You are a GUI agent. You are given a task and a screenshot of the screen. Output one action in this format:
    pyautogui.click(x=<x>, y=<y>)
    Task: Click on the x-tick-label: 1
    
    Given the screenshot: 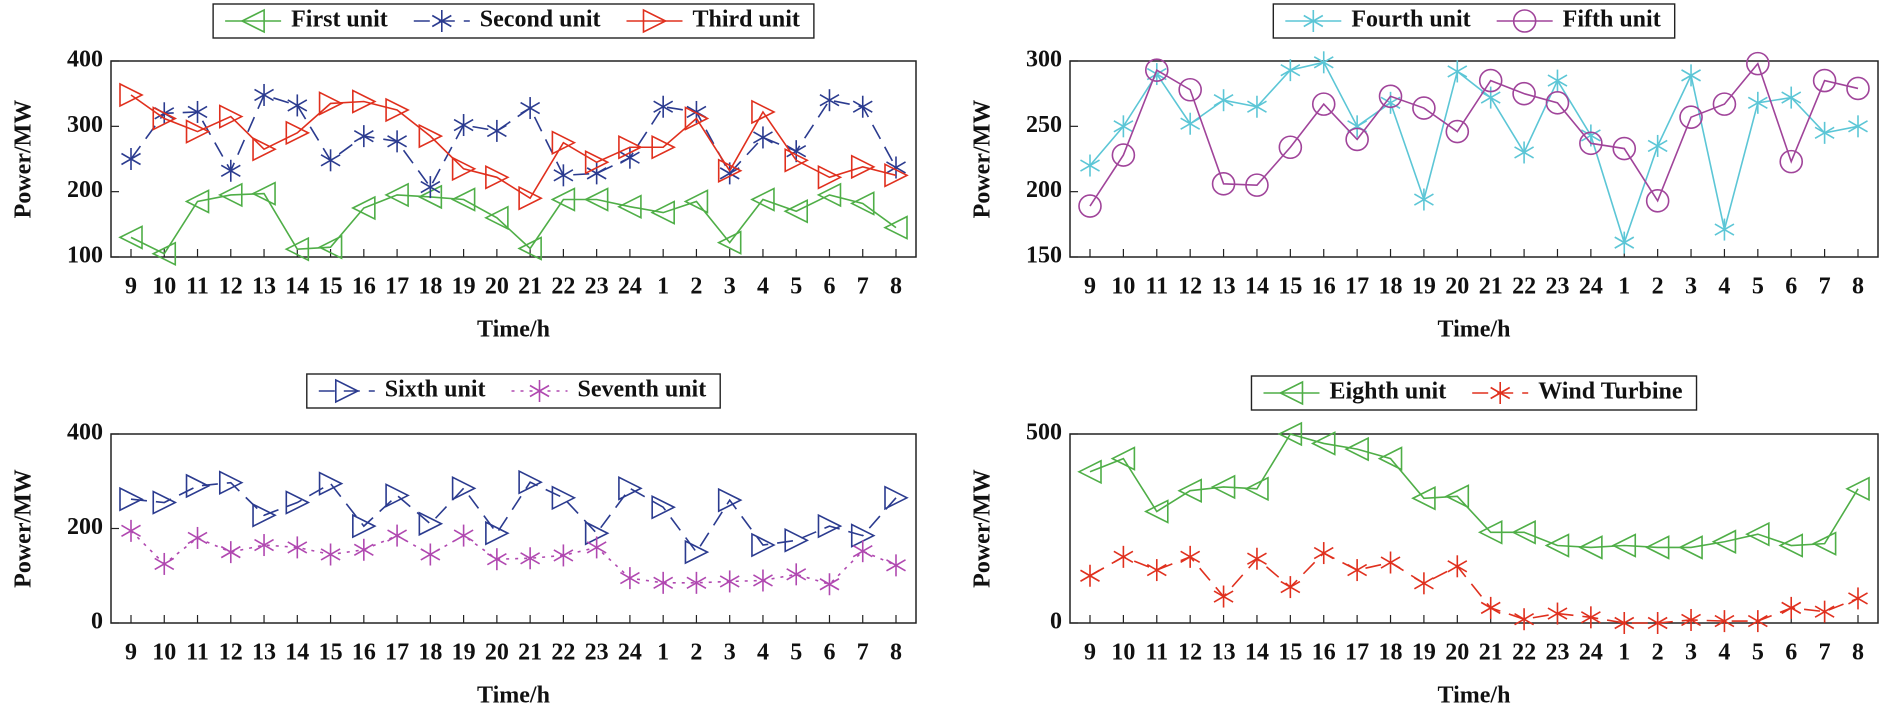 What is the action you would take?
    pyautogui.click(x=1624, y=653)
    